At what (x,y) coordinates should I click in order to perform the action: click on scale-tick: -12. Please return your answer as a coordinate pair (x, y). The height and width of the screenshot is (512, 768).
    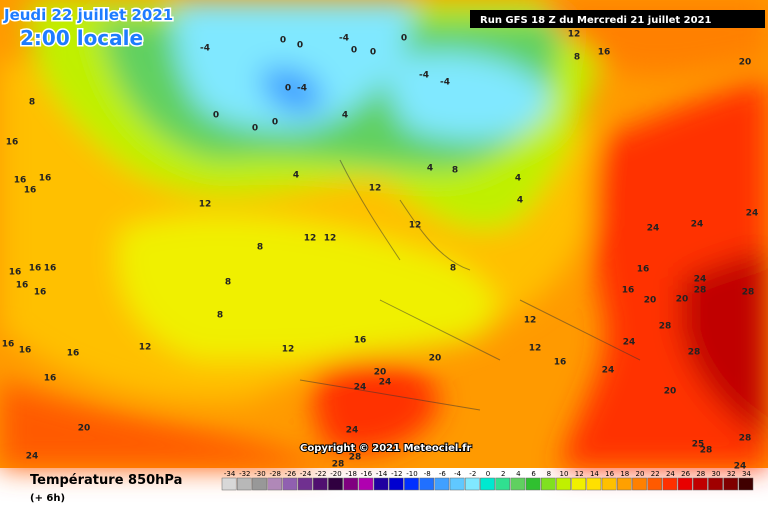
    Looking at the image, I should click on (396, 474).